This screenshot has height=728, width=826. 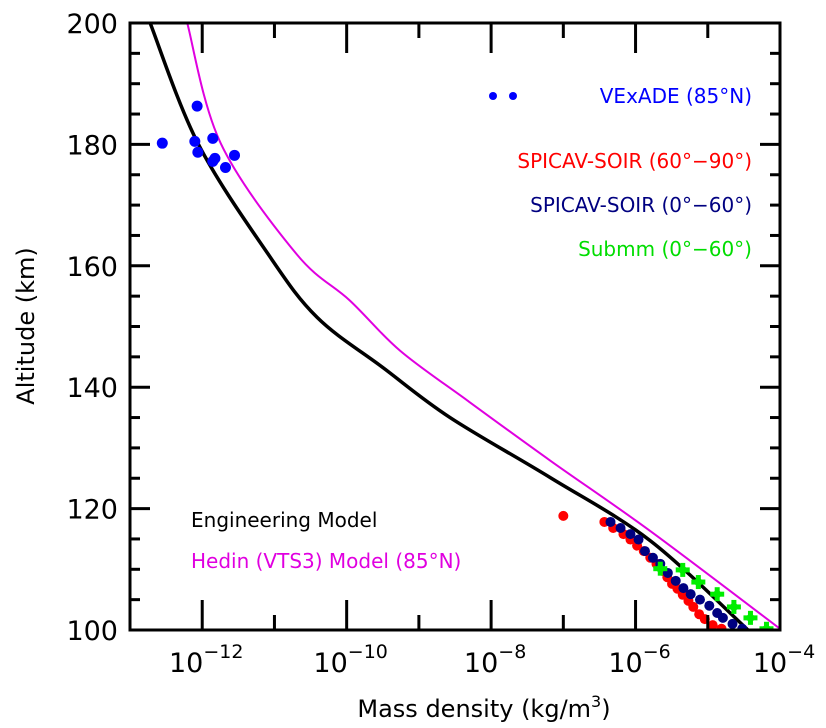 What do you see at coordinates (784, 660) in the screenshot?
I see `x-tick-label: 10⁻⁴` at bounding box center [784, 660].